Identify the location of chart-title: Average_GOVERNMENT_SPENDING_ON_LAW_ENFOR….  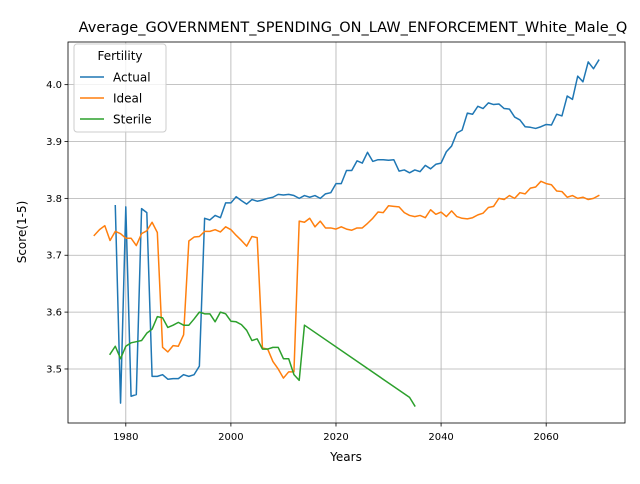
(353, 28).